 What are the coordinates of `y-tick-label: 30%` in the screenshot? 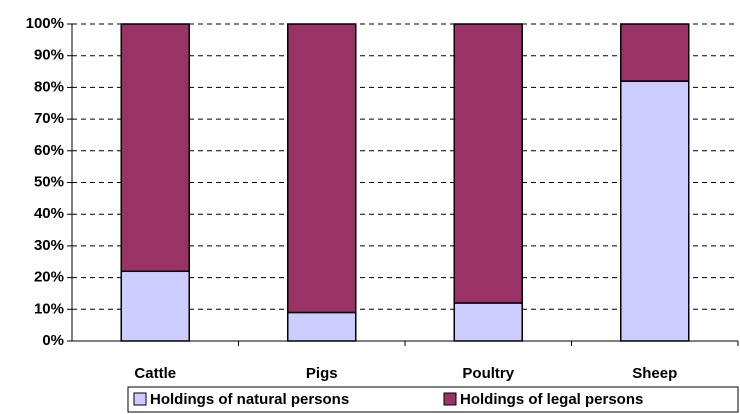 It's located at (49, 245).